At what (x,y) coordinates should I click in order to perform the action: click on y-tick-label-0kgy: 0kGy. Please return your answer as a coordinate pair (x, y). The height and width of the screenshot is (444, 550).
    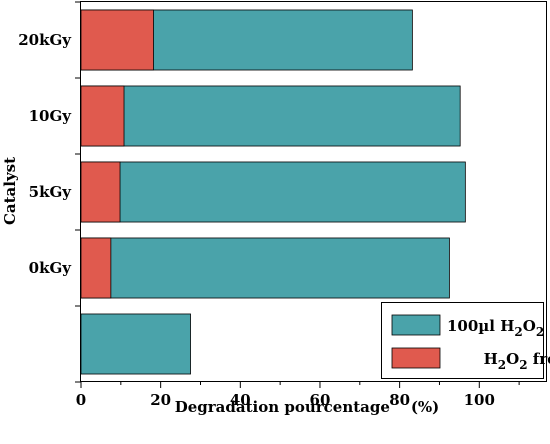
    Looking at the image, I should click on (51, 268).